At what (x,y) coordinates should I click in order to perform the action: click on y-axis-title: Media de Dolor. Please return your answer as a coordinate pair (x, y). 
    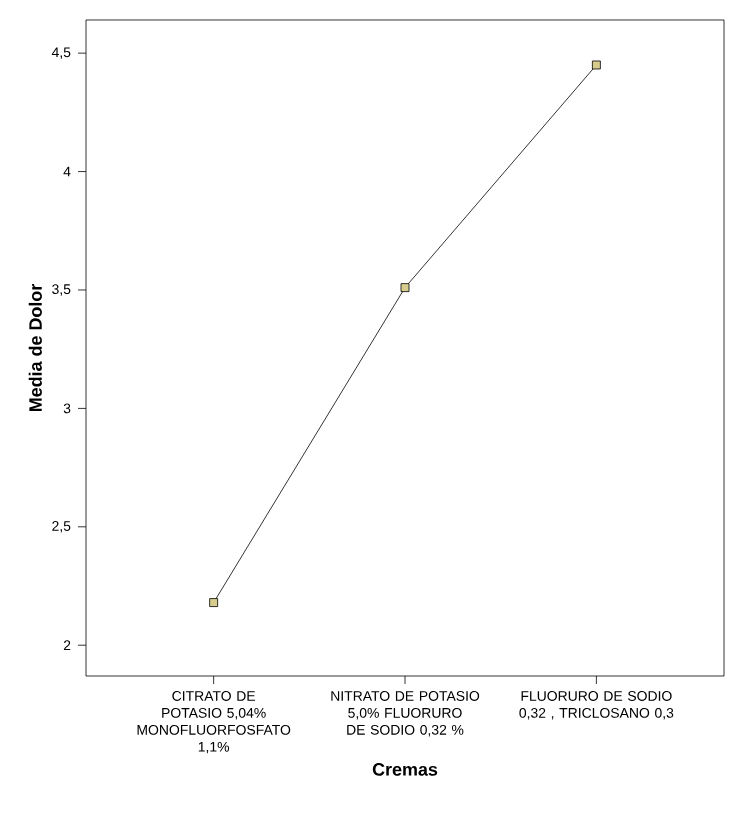
    Looking at the image, I should click on (35, 348).